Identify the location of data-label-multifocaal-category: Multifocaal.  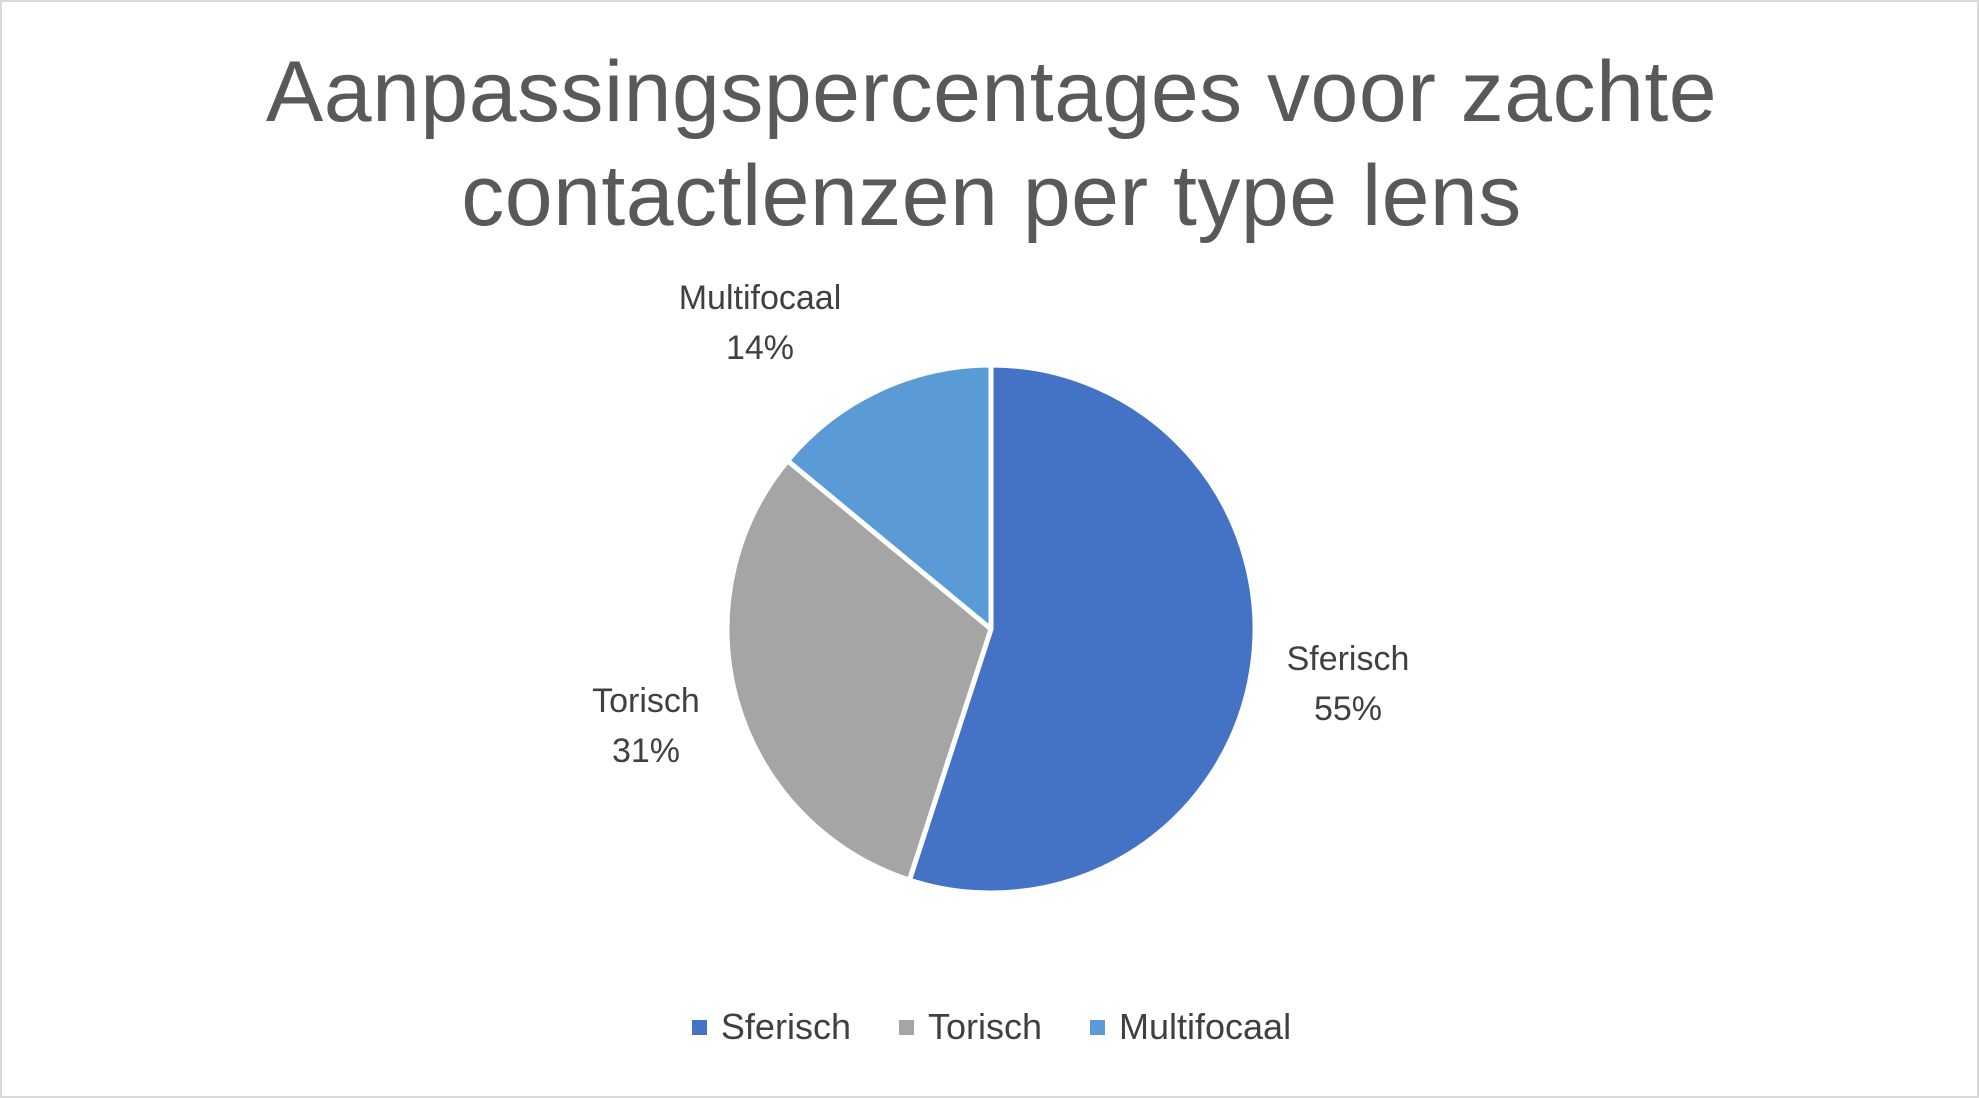
(760, 298).